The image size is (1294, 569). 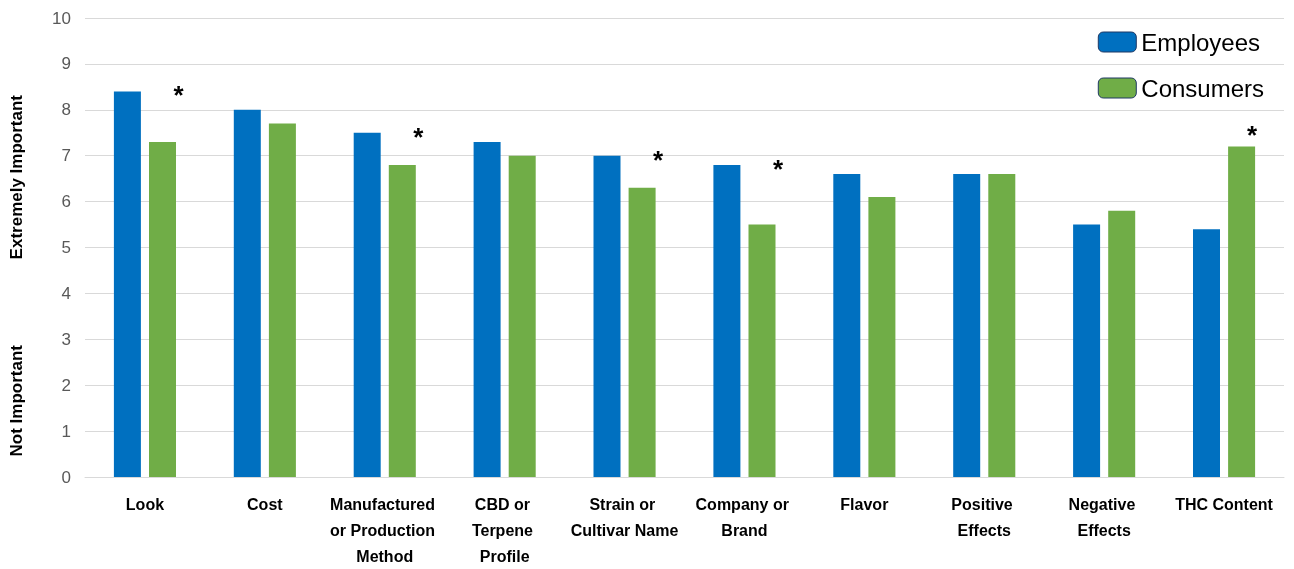 I want to click on y-tick-label: 1, so click(x=66, y=431).